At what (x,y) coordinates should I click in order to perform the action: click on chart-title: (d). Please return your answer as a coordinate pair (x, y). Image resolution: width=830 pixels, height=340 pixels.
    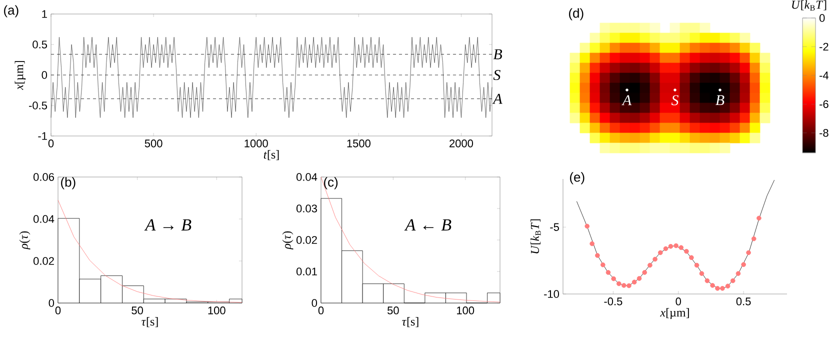
    Looking at the image, I should click on (576, 14).